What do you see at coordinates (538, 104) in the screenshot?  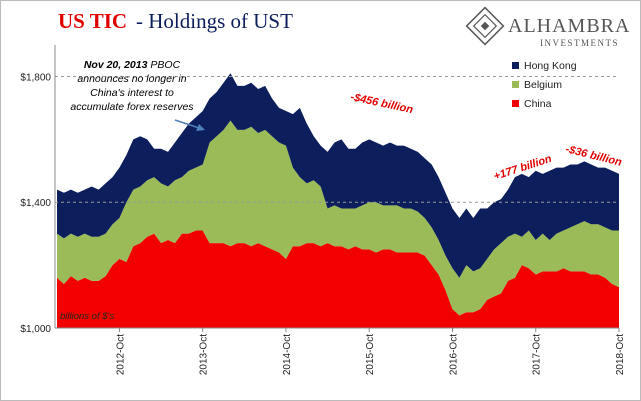 I see `legend-label: China` at bounding box center [538, 104].